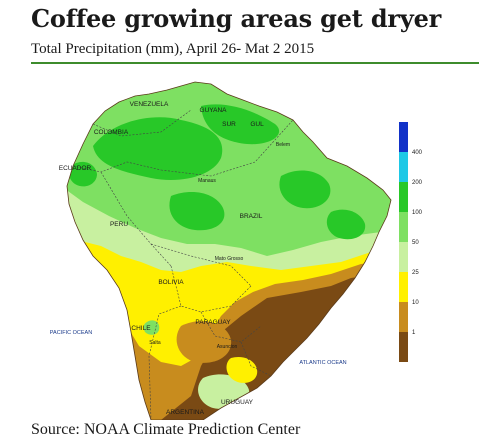 The height and width of the screenshot is (444, 479). Describe the element at coordinates (151, 327) in the screenshot. I see `zone-100mm-south-patch` at that location.